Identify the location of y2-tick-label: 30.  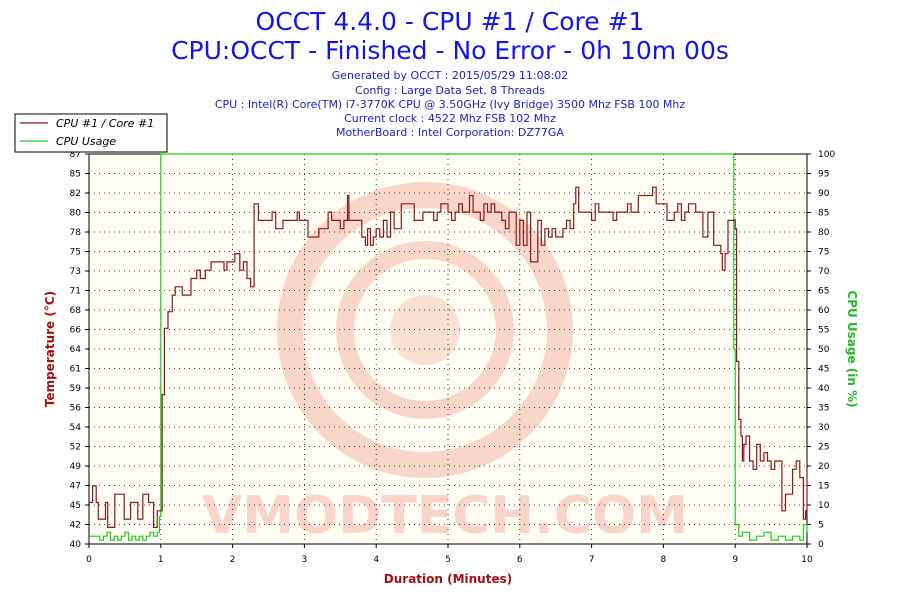
(824, 428).